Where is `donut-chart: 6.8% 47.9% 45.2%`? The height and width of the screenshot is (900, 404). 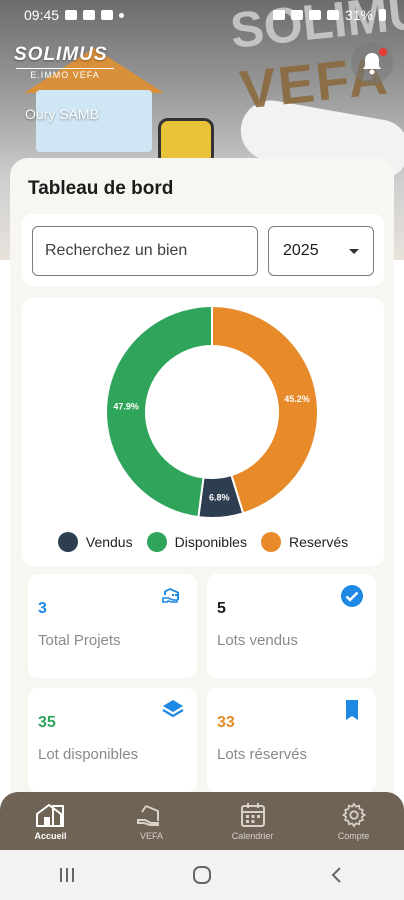
donut-chart: 6.8% 47.9% 45.2% is located at coordinates (212, 411).